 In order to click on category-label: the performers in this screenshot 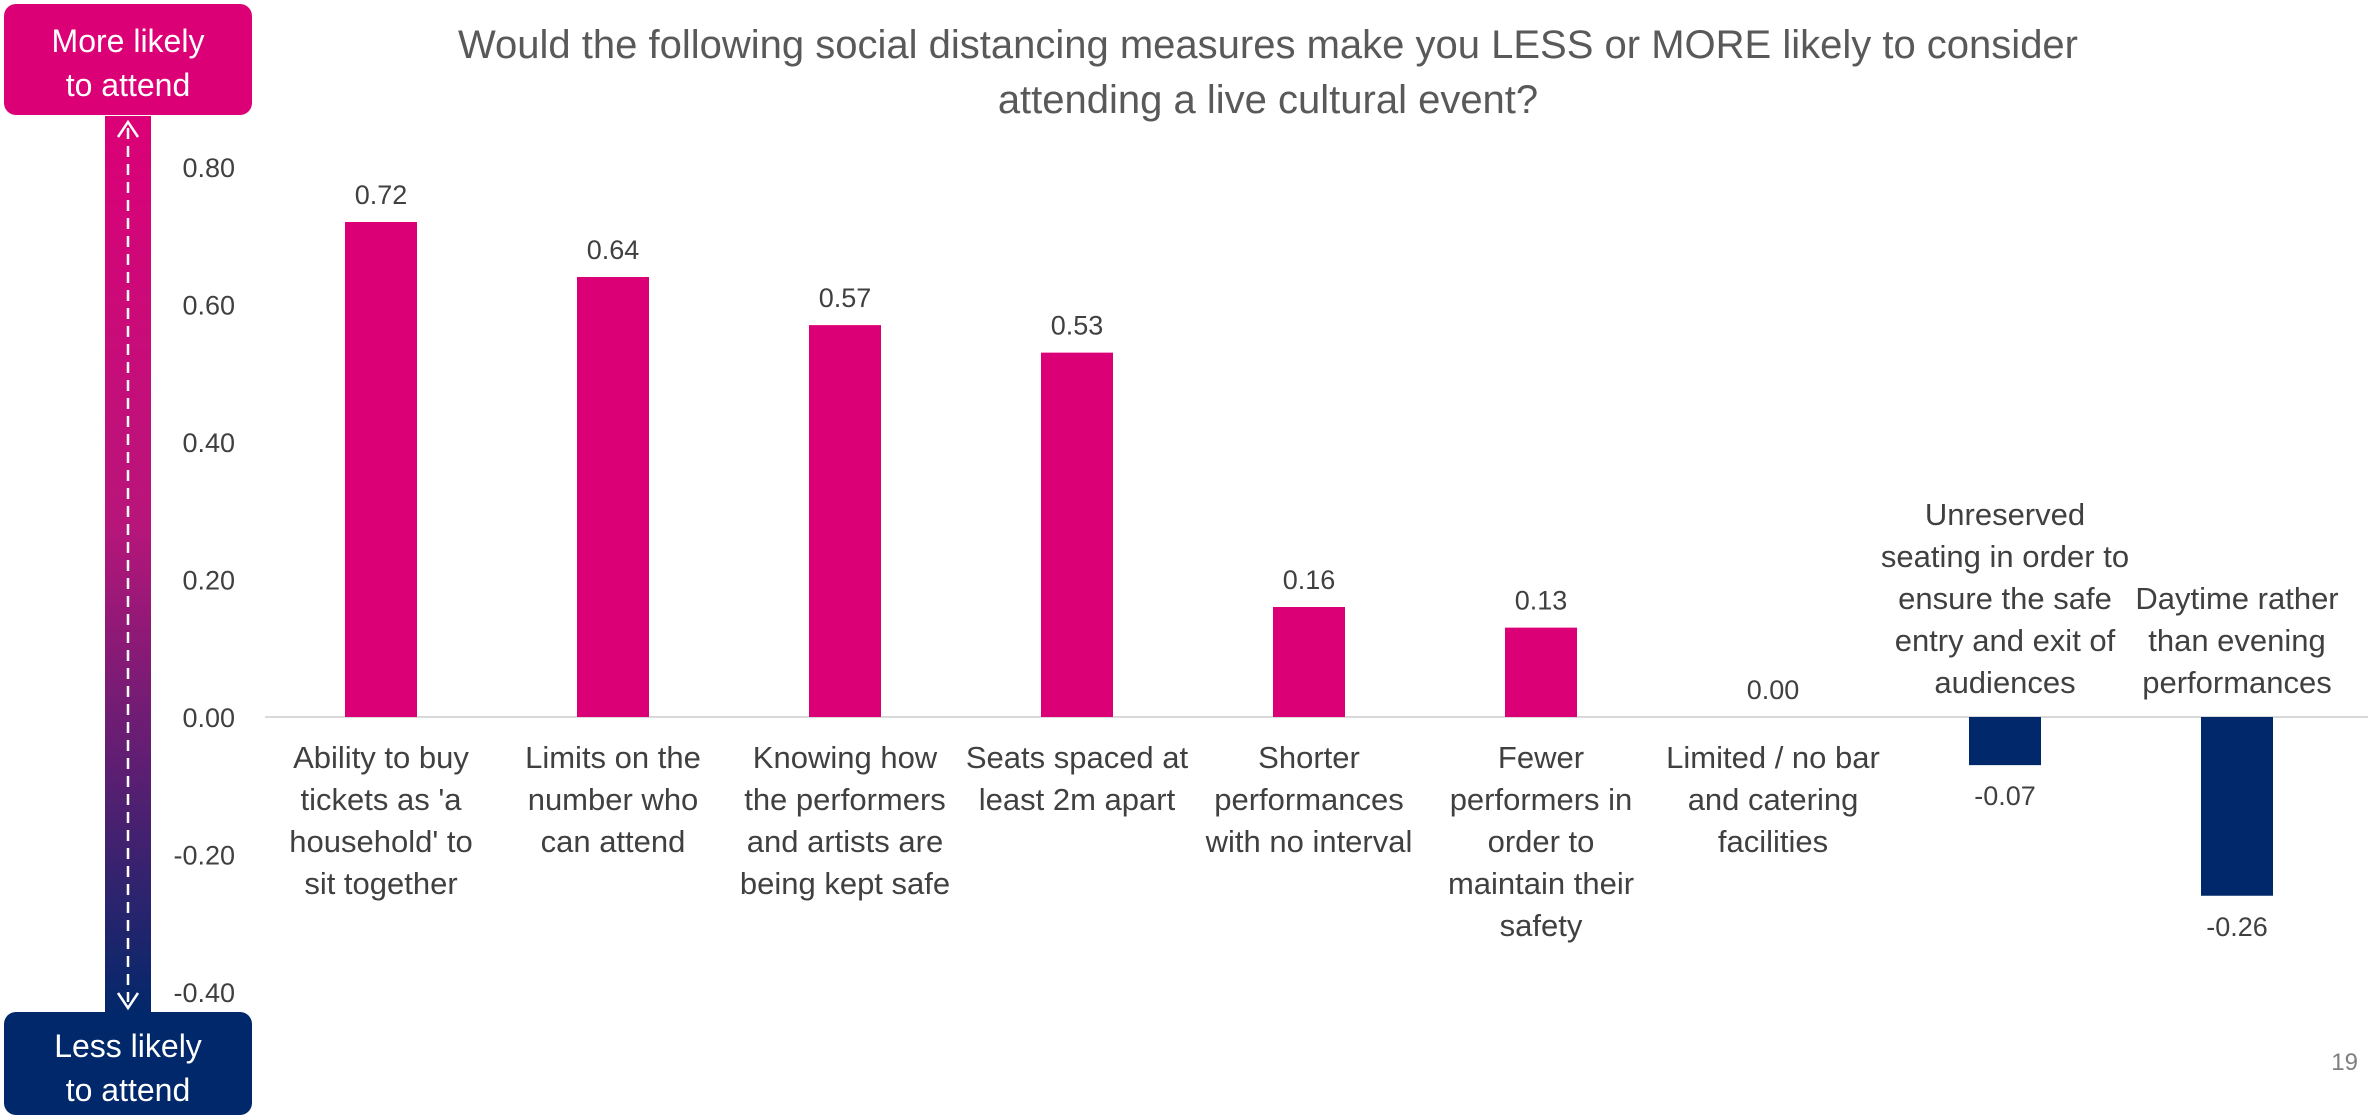, I will do `click(845, 799)`.